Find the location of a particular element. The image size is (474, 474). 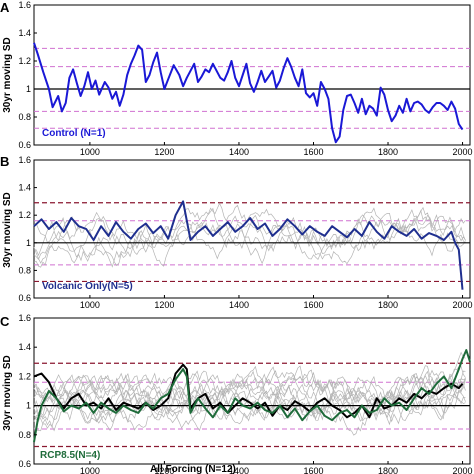

panel-label: B is located at coordinates (4, 161).